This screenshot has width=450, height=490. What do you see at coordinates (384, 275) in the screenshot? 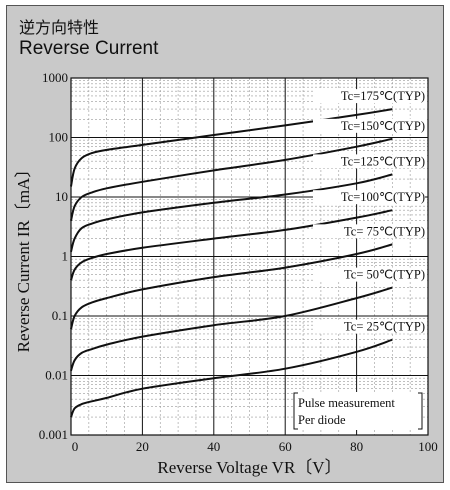
I see `curve-label: Tc= 50℃(TYP)` at bounding box center [384, 275].